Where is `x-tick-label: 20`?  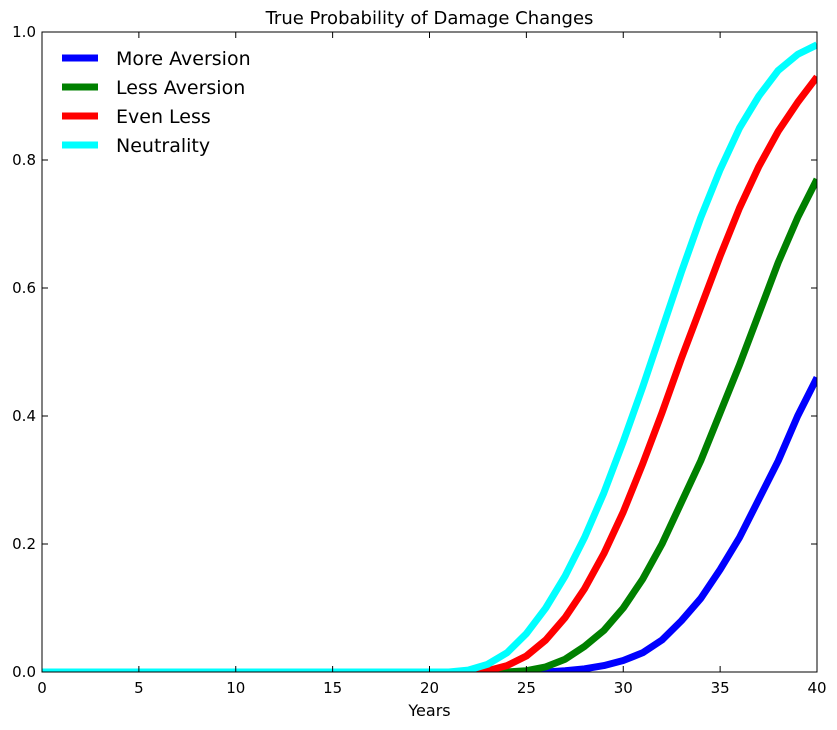
x-tick-label: 20 is located at coordinates (429, 688).